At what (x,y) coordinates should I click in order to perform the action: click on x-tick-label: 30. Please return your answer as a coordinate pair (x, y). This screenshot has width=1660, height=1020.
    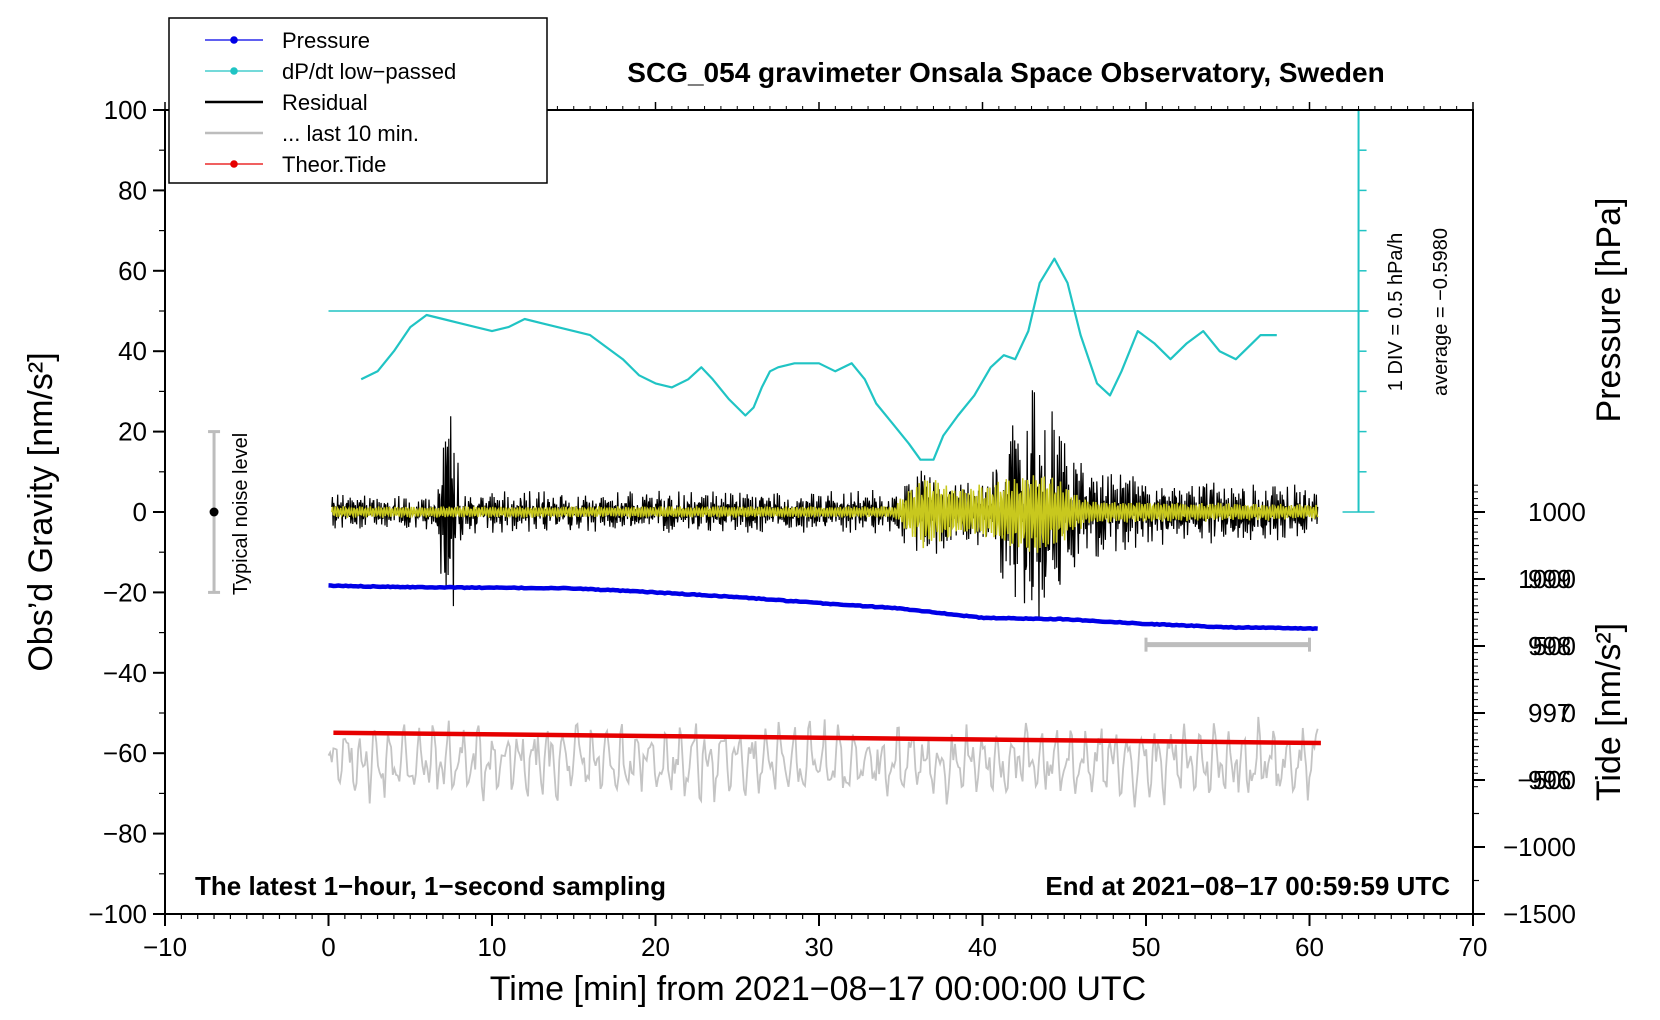
    Looking at the image, I should click on (819, 947).